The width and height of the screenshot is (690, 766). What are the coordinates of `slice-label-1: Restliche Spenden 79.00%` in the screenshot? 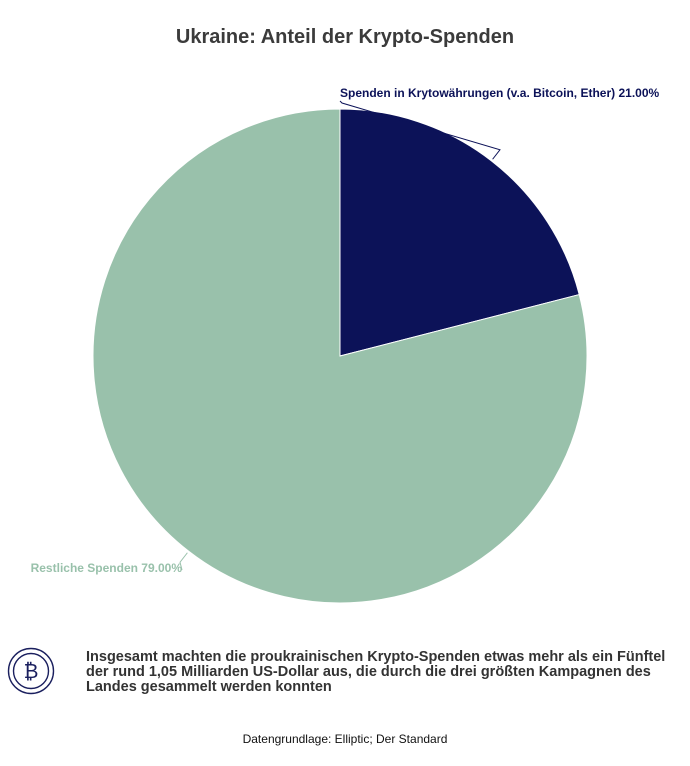 It's located at (107, 568).